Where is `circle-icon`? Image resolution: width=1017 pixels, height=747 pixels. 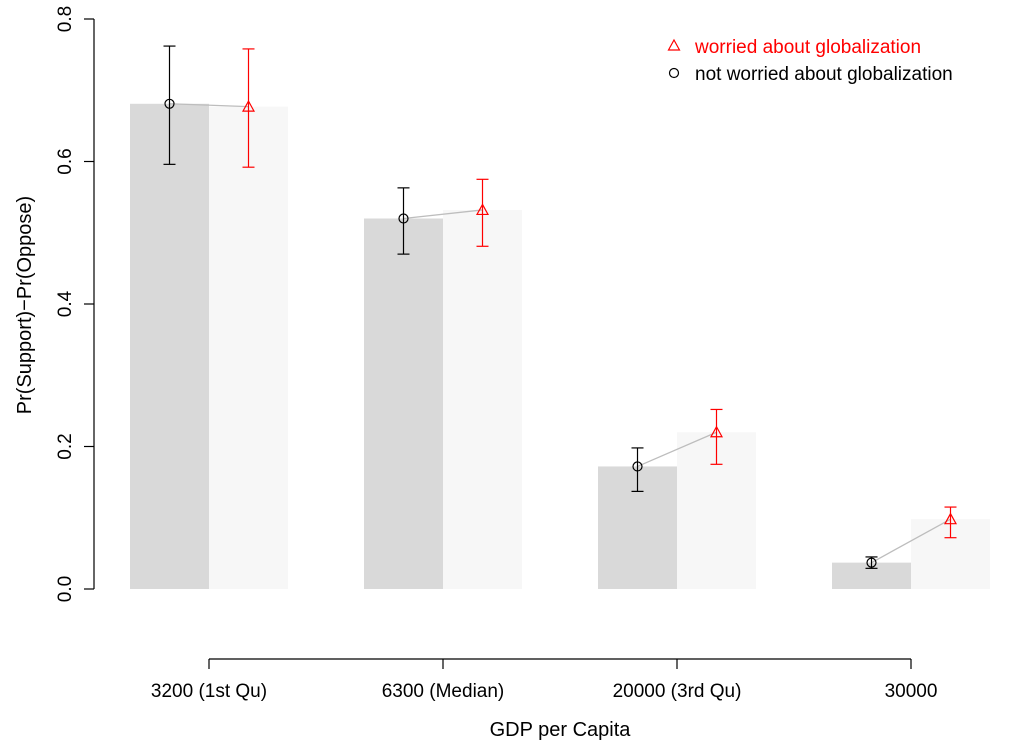
circle-icon is located at coordinates (674, 73).